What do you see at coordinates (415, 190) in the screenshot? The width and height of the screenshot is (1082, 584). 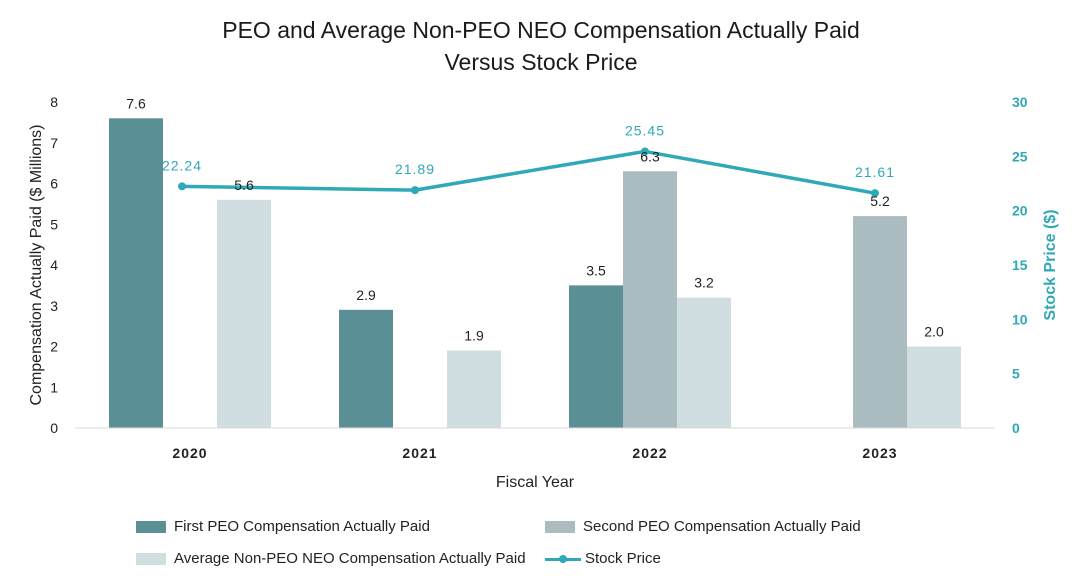 I see `point-stock-price-2021` at bounding box center [415, 190].